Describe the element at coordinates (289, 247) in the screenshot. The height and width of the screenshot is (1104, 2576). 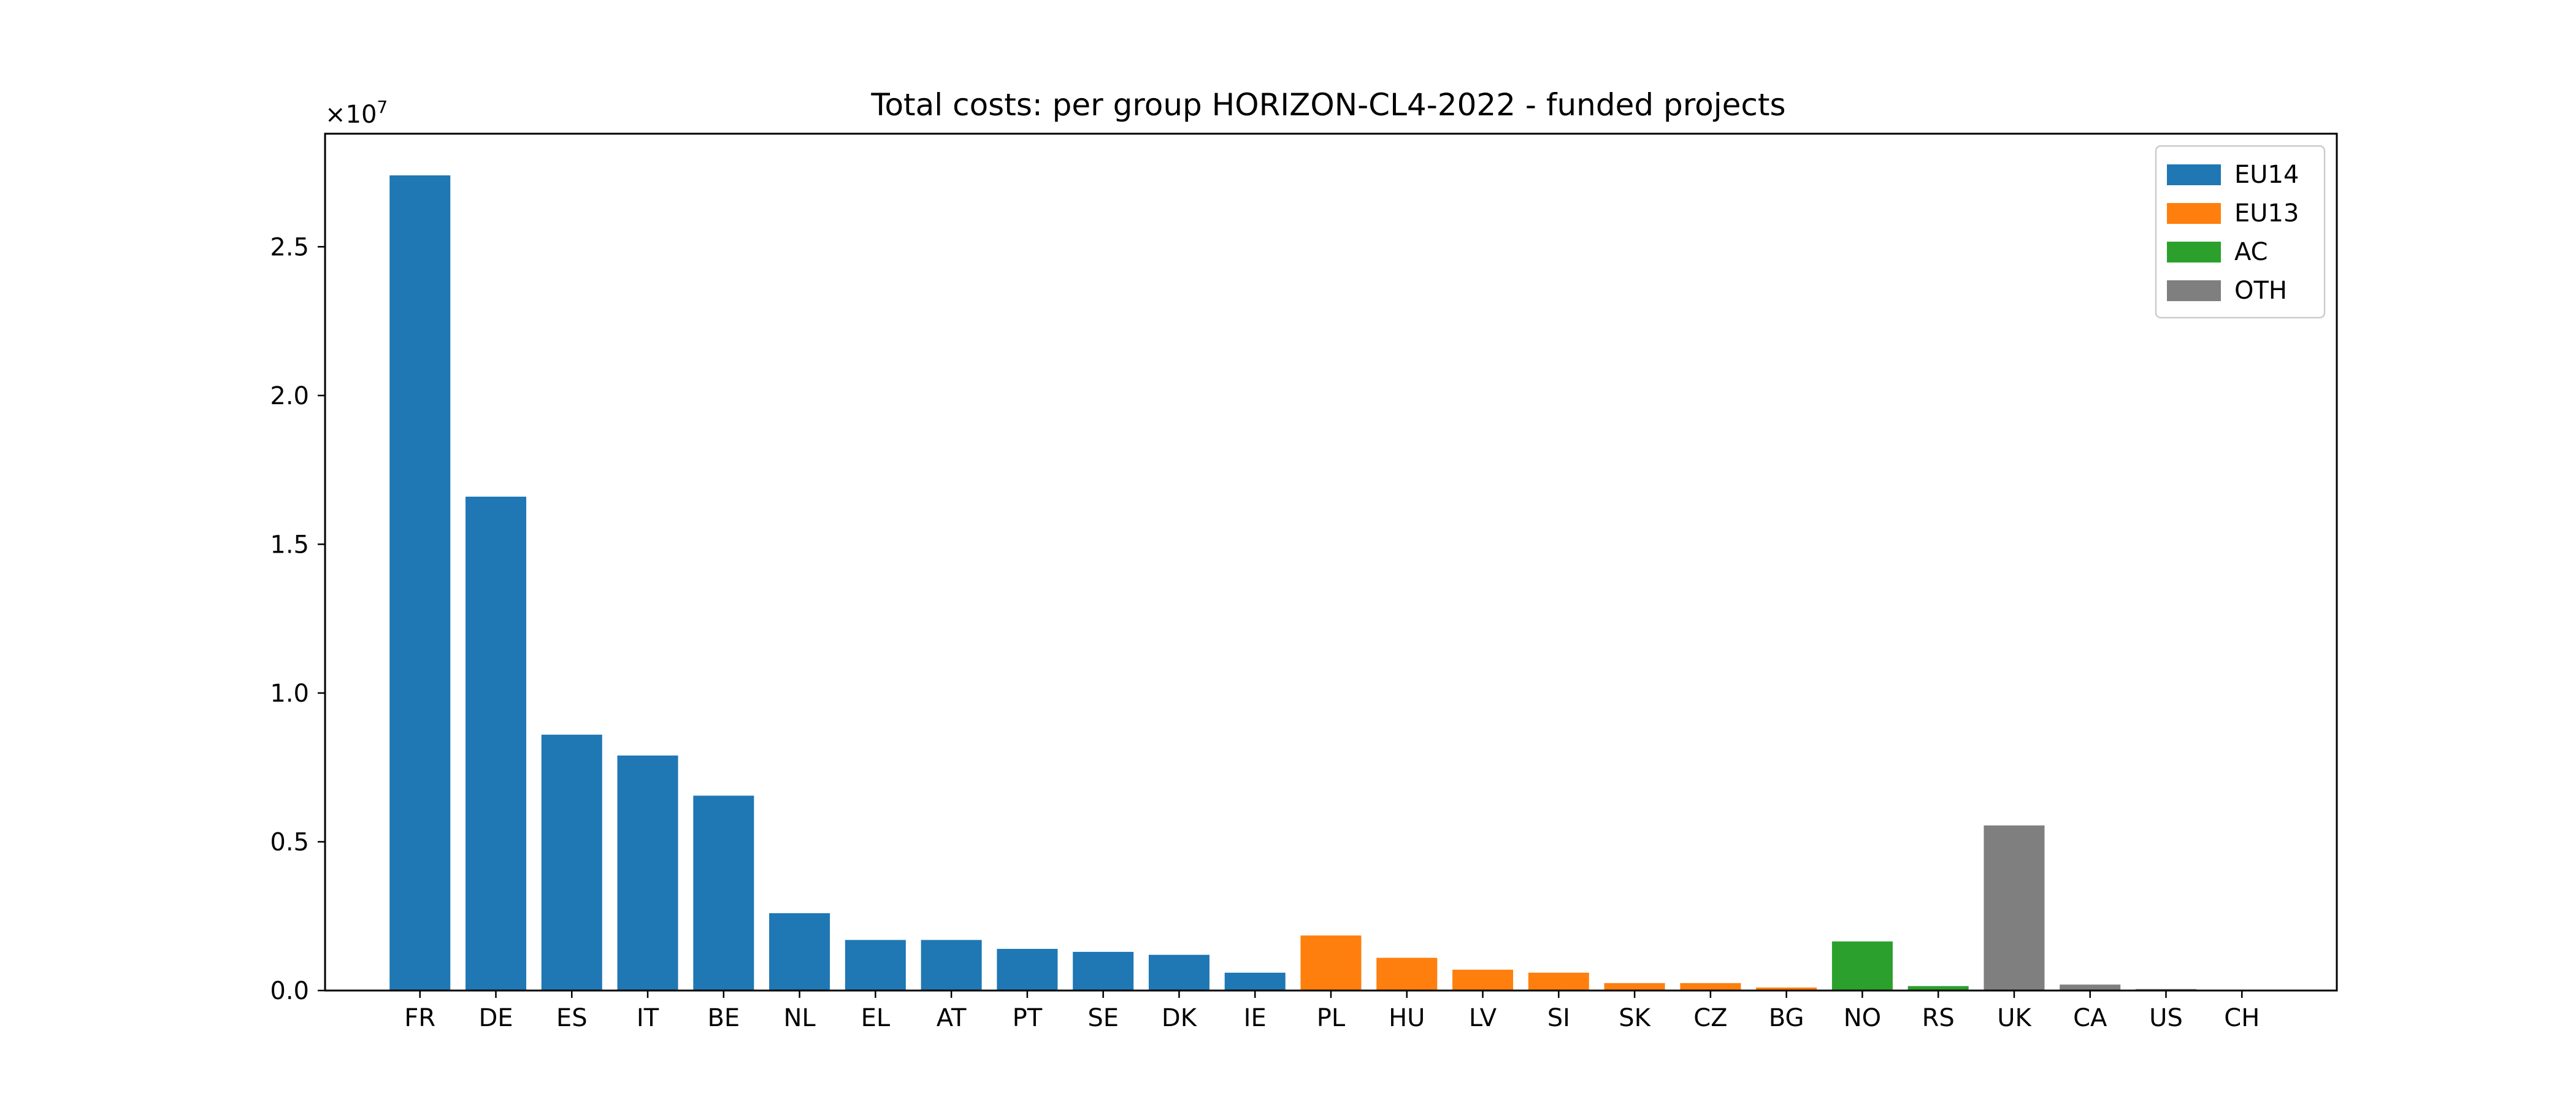
I see `y-tick-label: 2.5` at that location.